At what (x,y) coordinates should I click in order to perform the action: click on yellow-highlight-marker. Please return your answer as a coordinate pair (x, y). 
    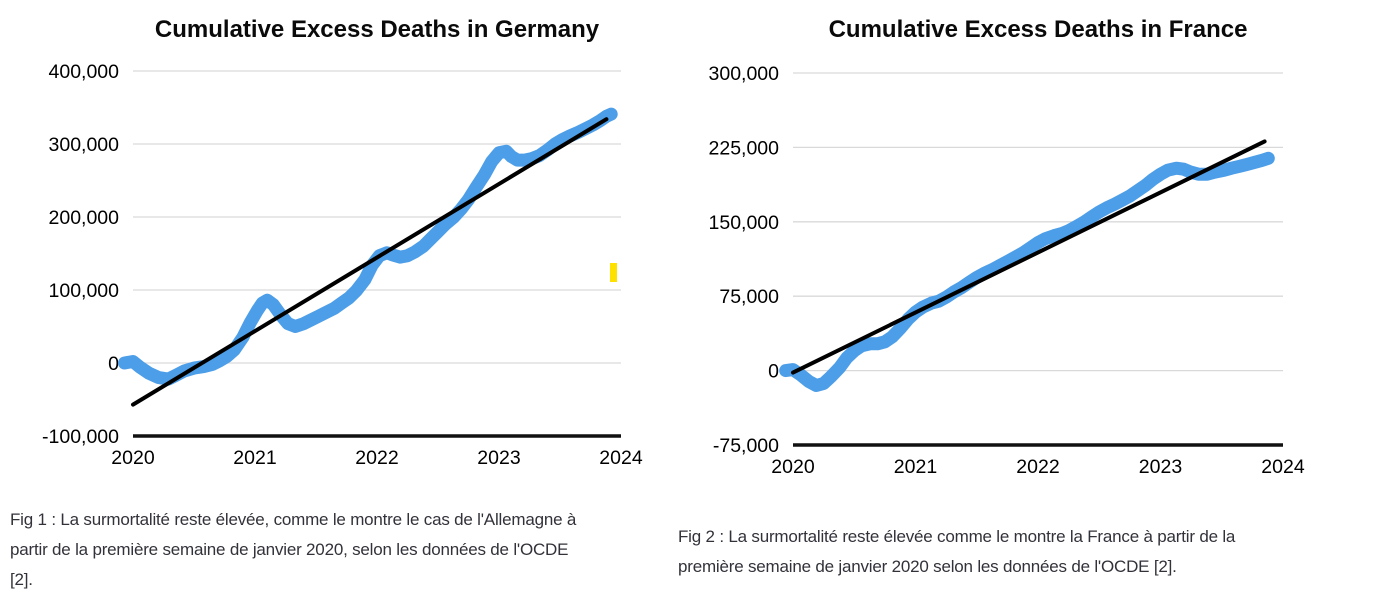
    Looking at the image, I should click on (613, 272).